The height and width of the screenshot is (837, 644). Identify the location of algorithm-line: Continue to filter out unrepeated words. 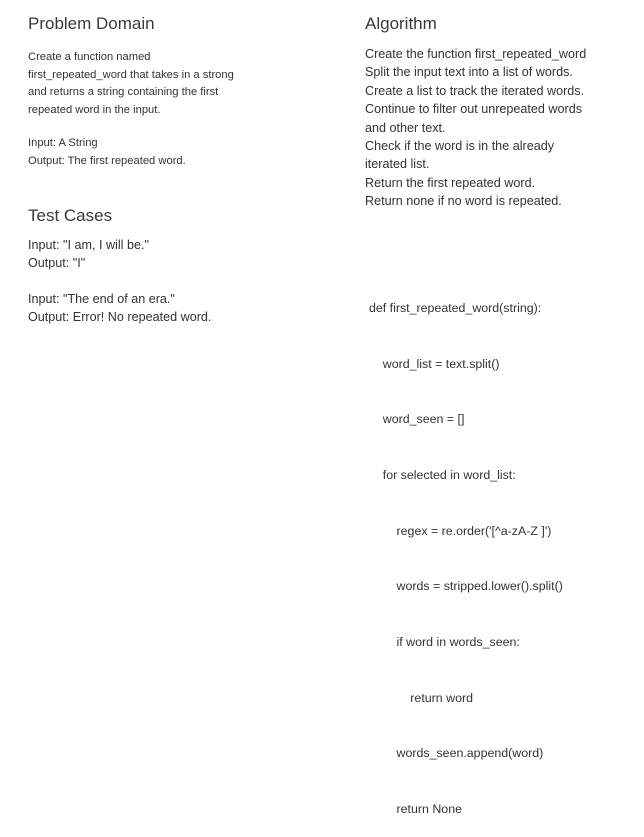
(474, 109).